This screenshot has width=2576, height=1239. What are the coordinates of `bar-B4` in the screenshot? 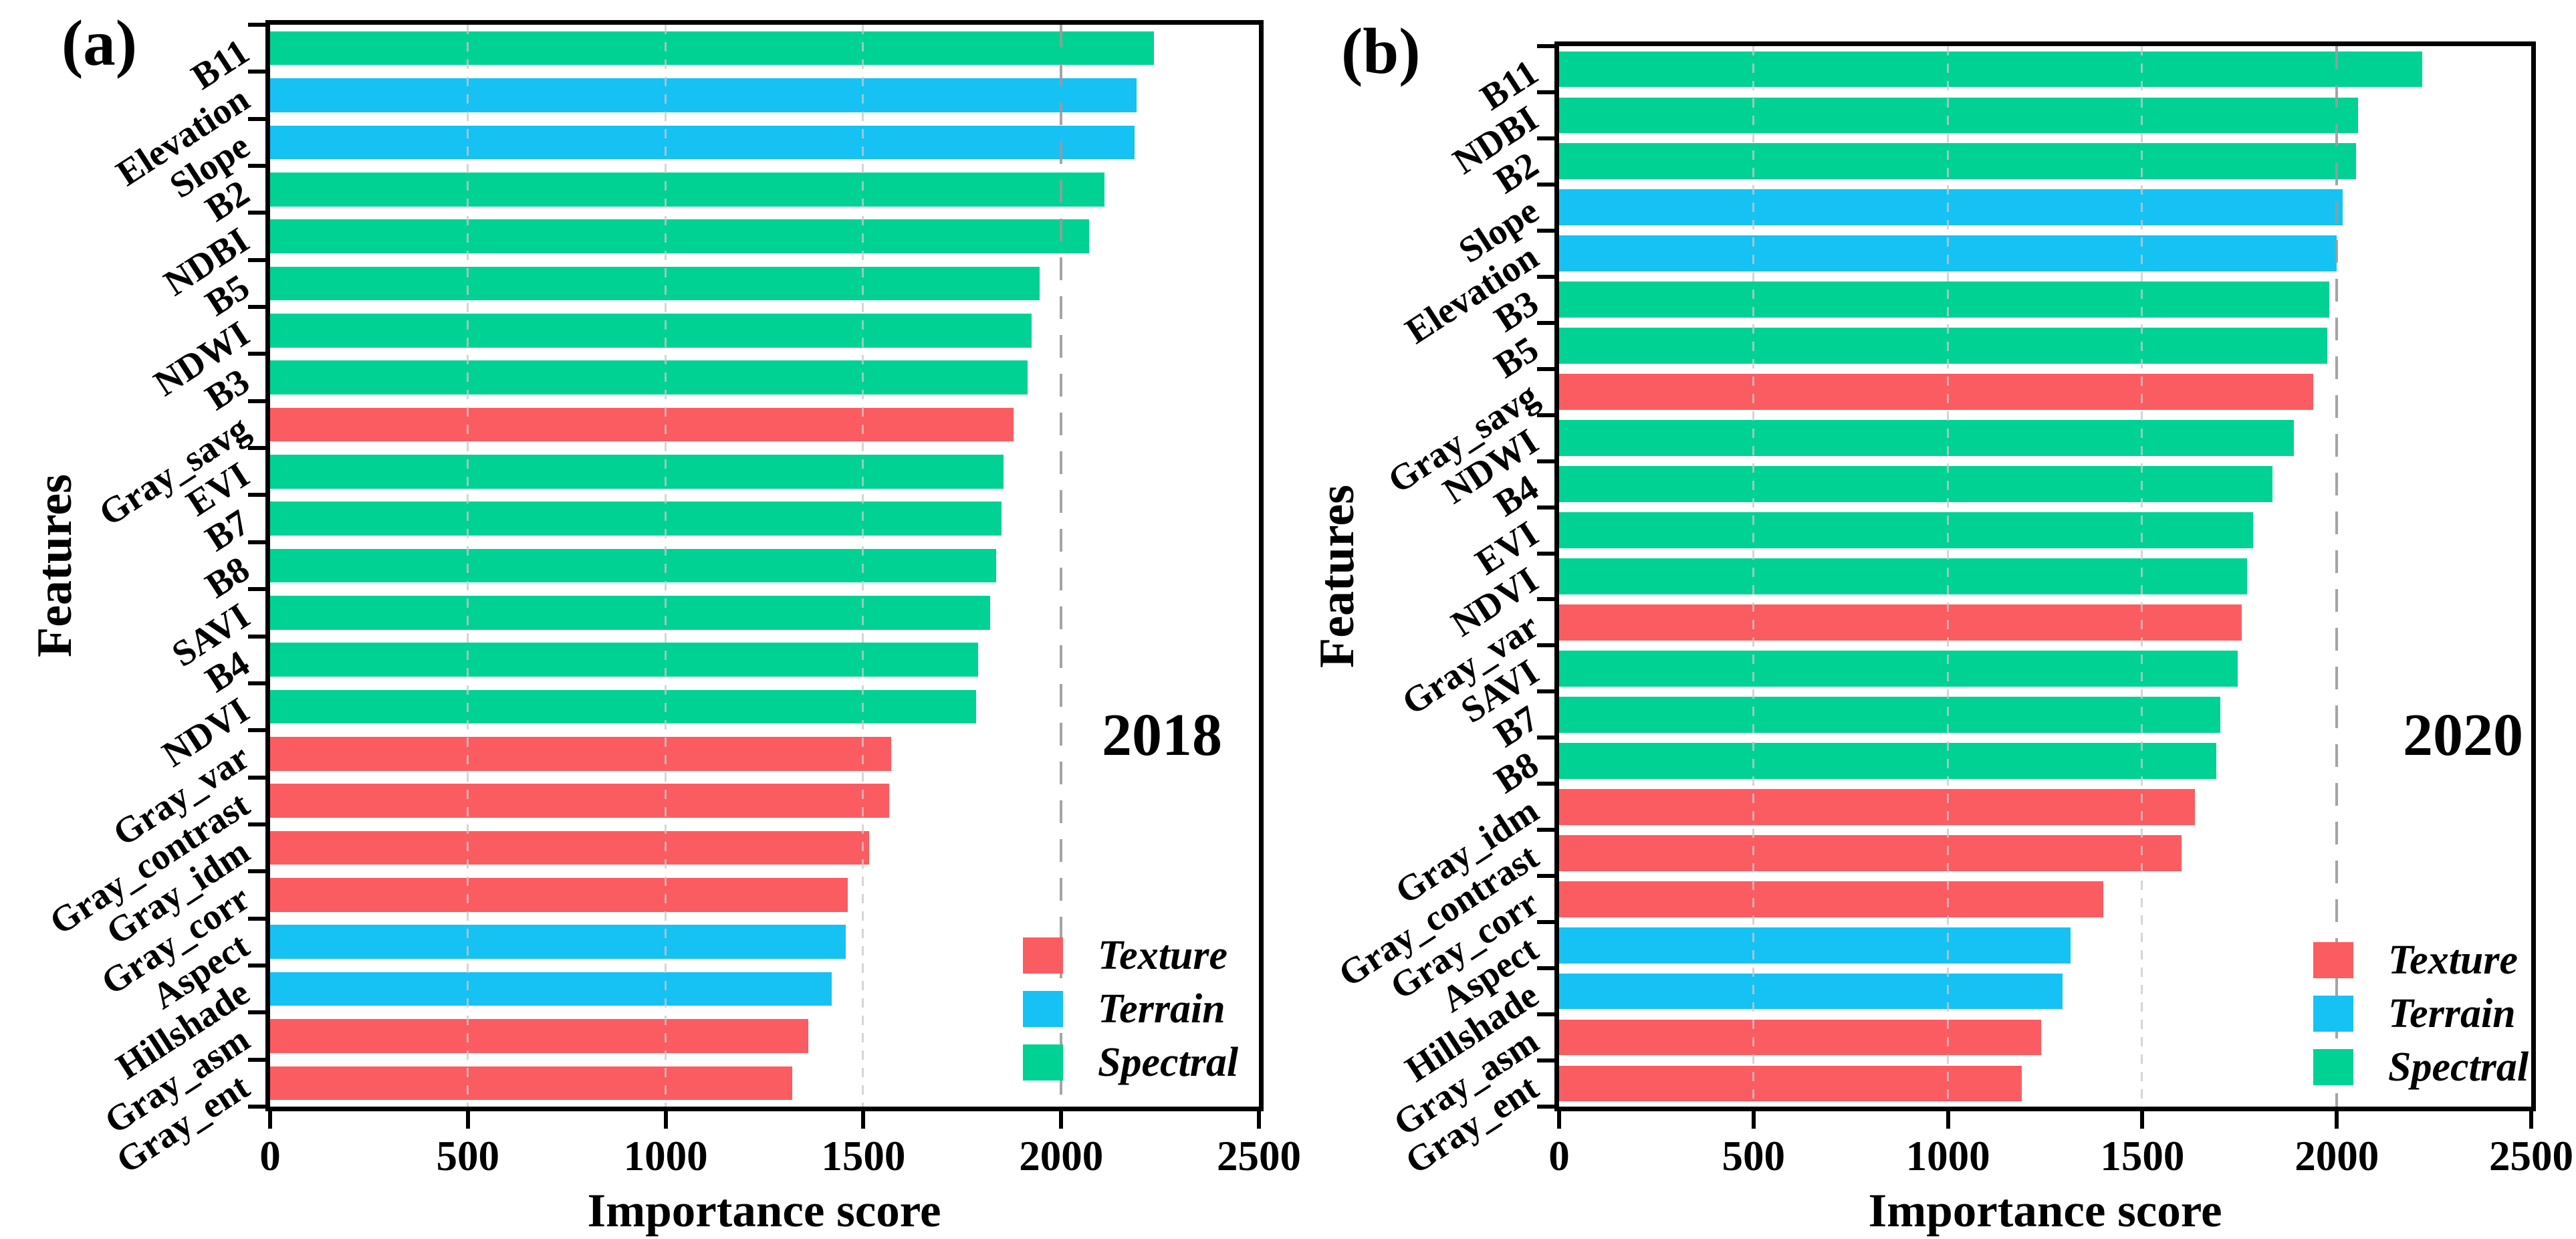 It's located at (624, 660).